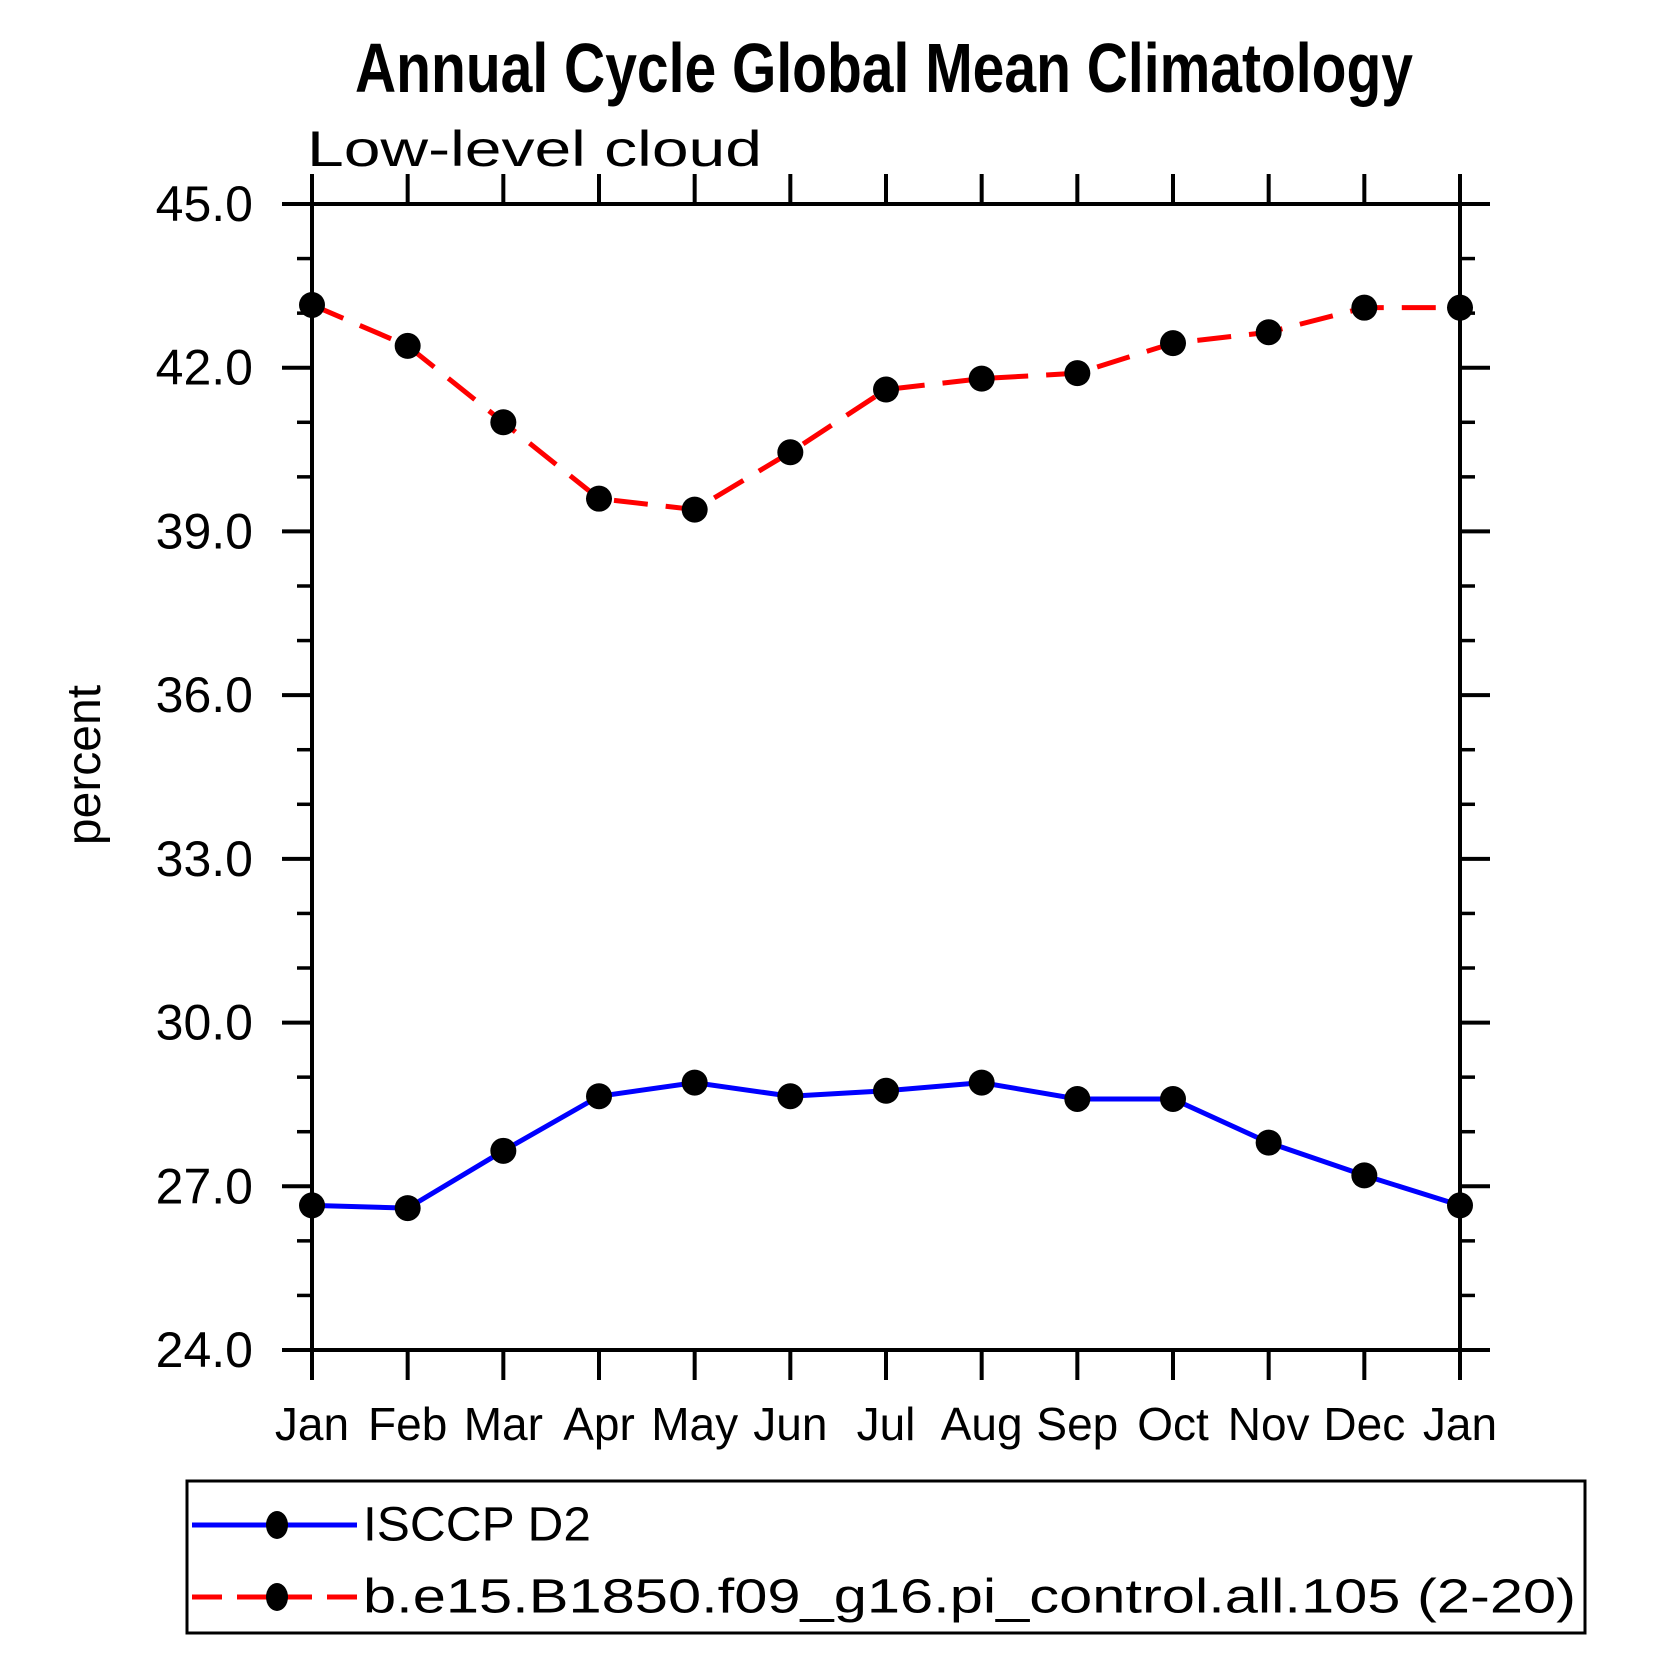  I want to click on x-tick-label: Aug, so click(982, 1424).